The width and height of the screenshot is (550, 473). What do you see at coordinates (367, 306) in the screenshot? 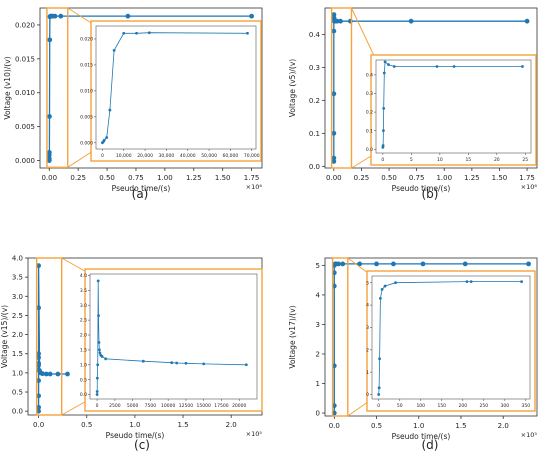
I see `inset-y-tick-label: 4` at bounding box center [367, 306].